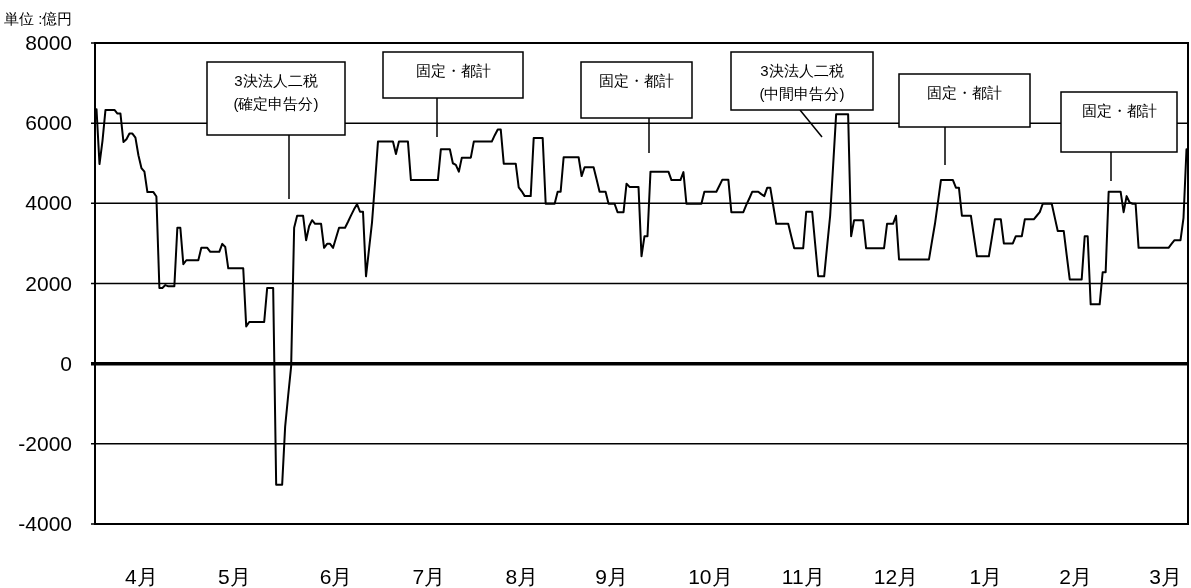 This screenshot has height=588, width=1191. I want to click on x-tick-label: 2月, so click(1076, 576).